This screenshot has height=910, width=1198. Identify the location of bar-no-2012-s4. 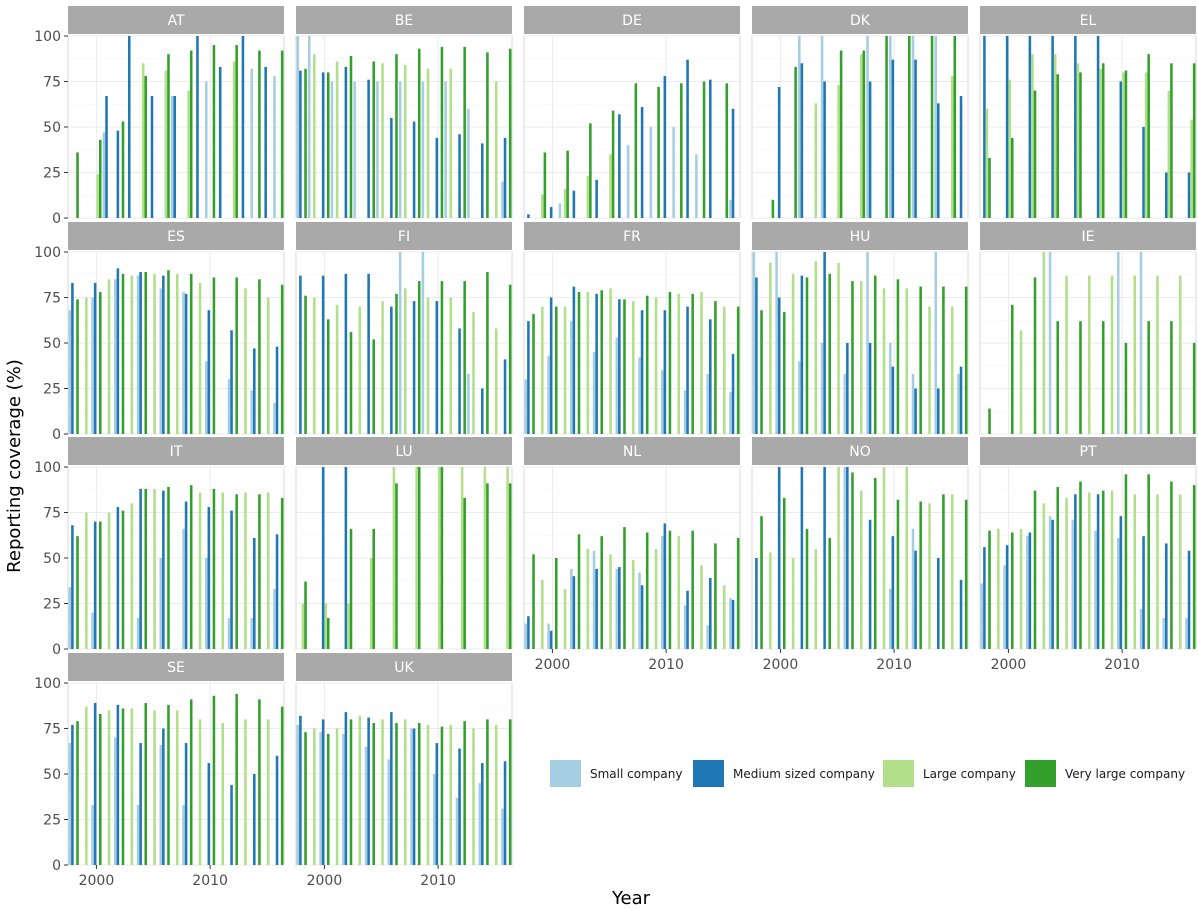
(920, 575).